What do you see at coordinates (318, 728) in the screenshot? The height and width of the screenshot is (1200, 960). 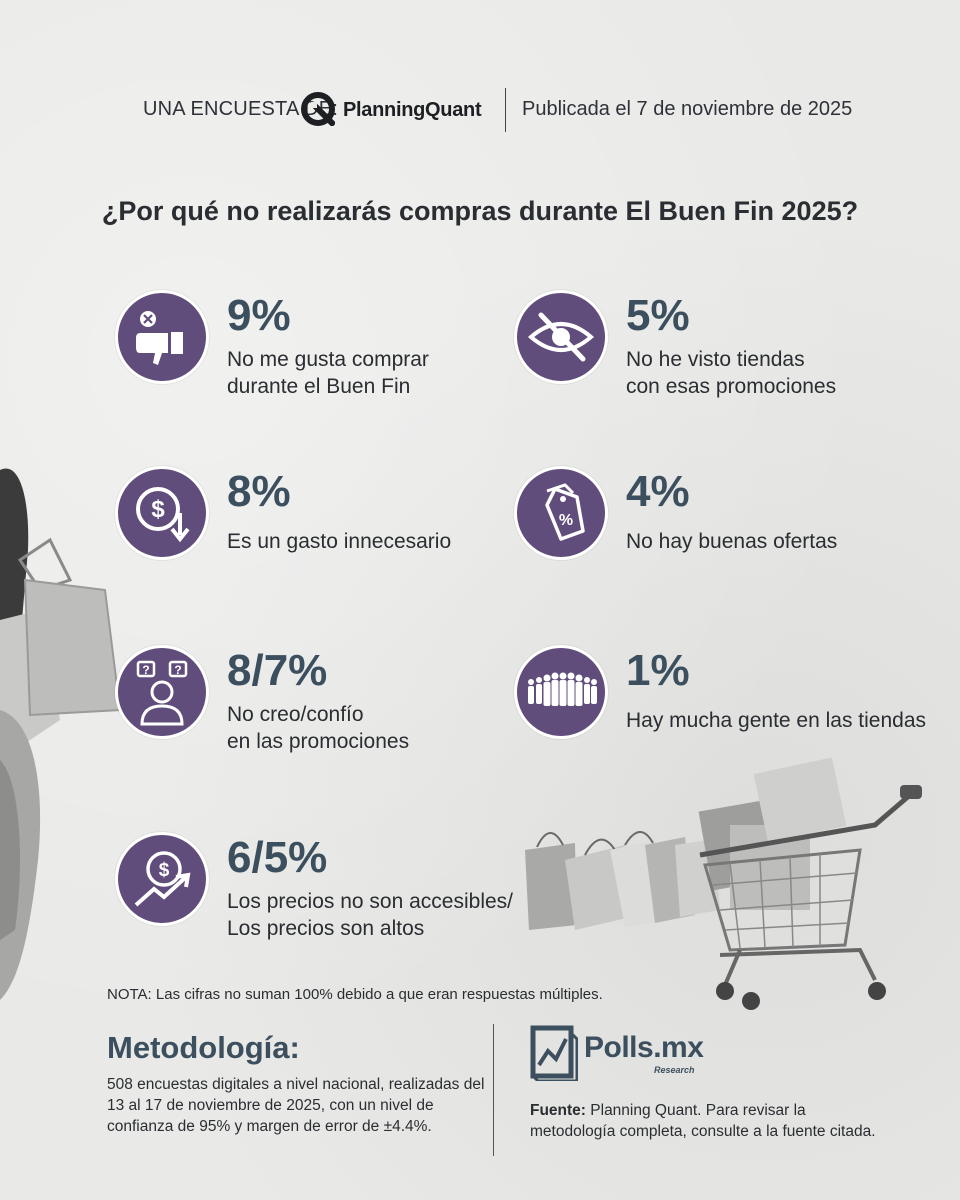 I see `reason-label: No creo/confío en las promociones` at bounding box center [318, 728].